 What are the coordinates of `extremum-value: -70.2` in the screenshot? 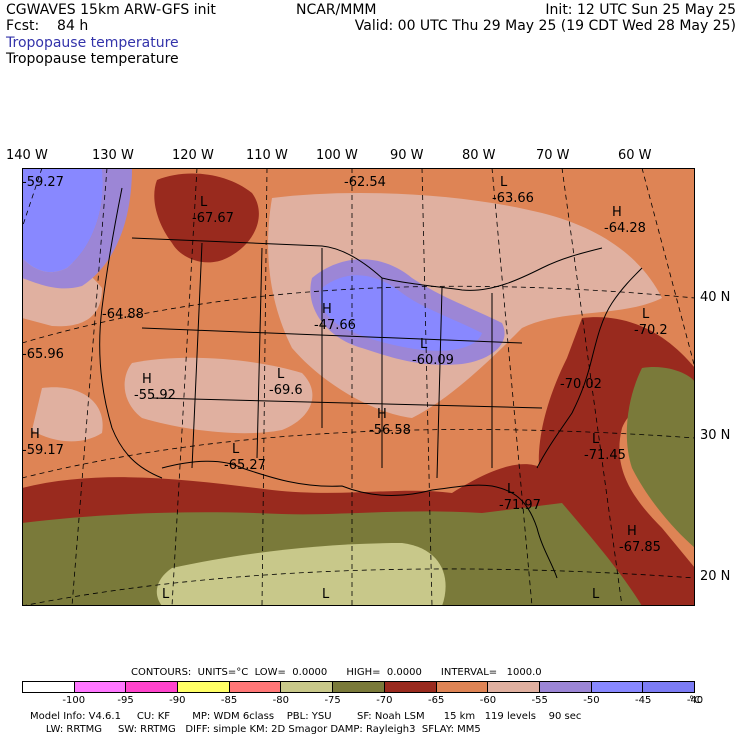 It's located at (651, 330).